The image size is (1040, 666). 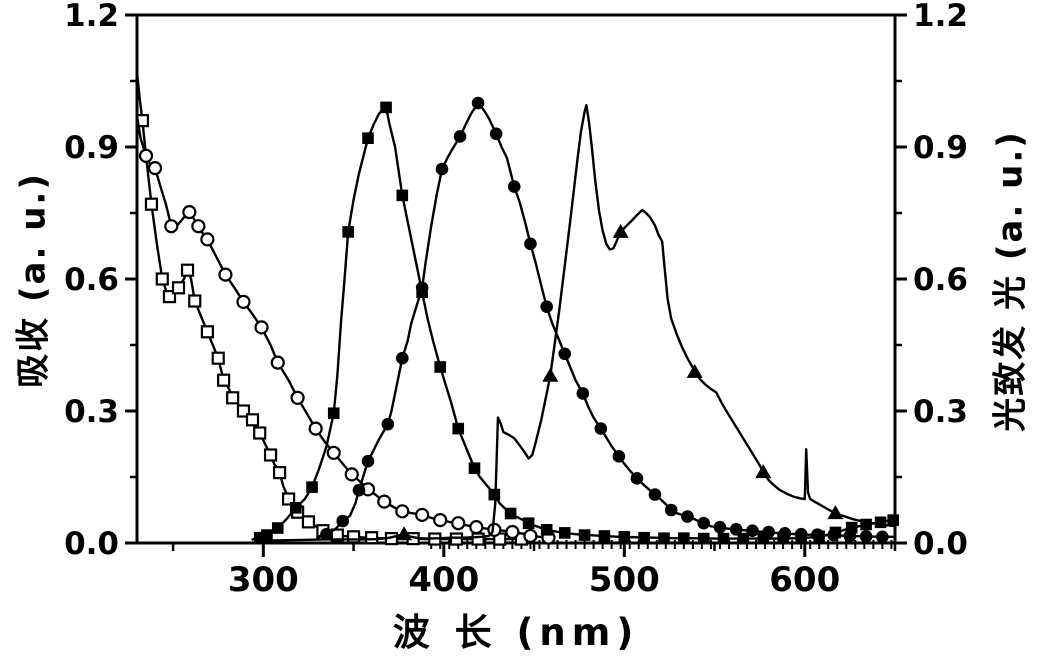 What do you see at coordinates (91, 17) in the screenshot?
I see `y-left-tick-label-1.2: 1.2` at bounding box center [91, 17].